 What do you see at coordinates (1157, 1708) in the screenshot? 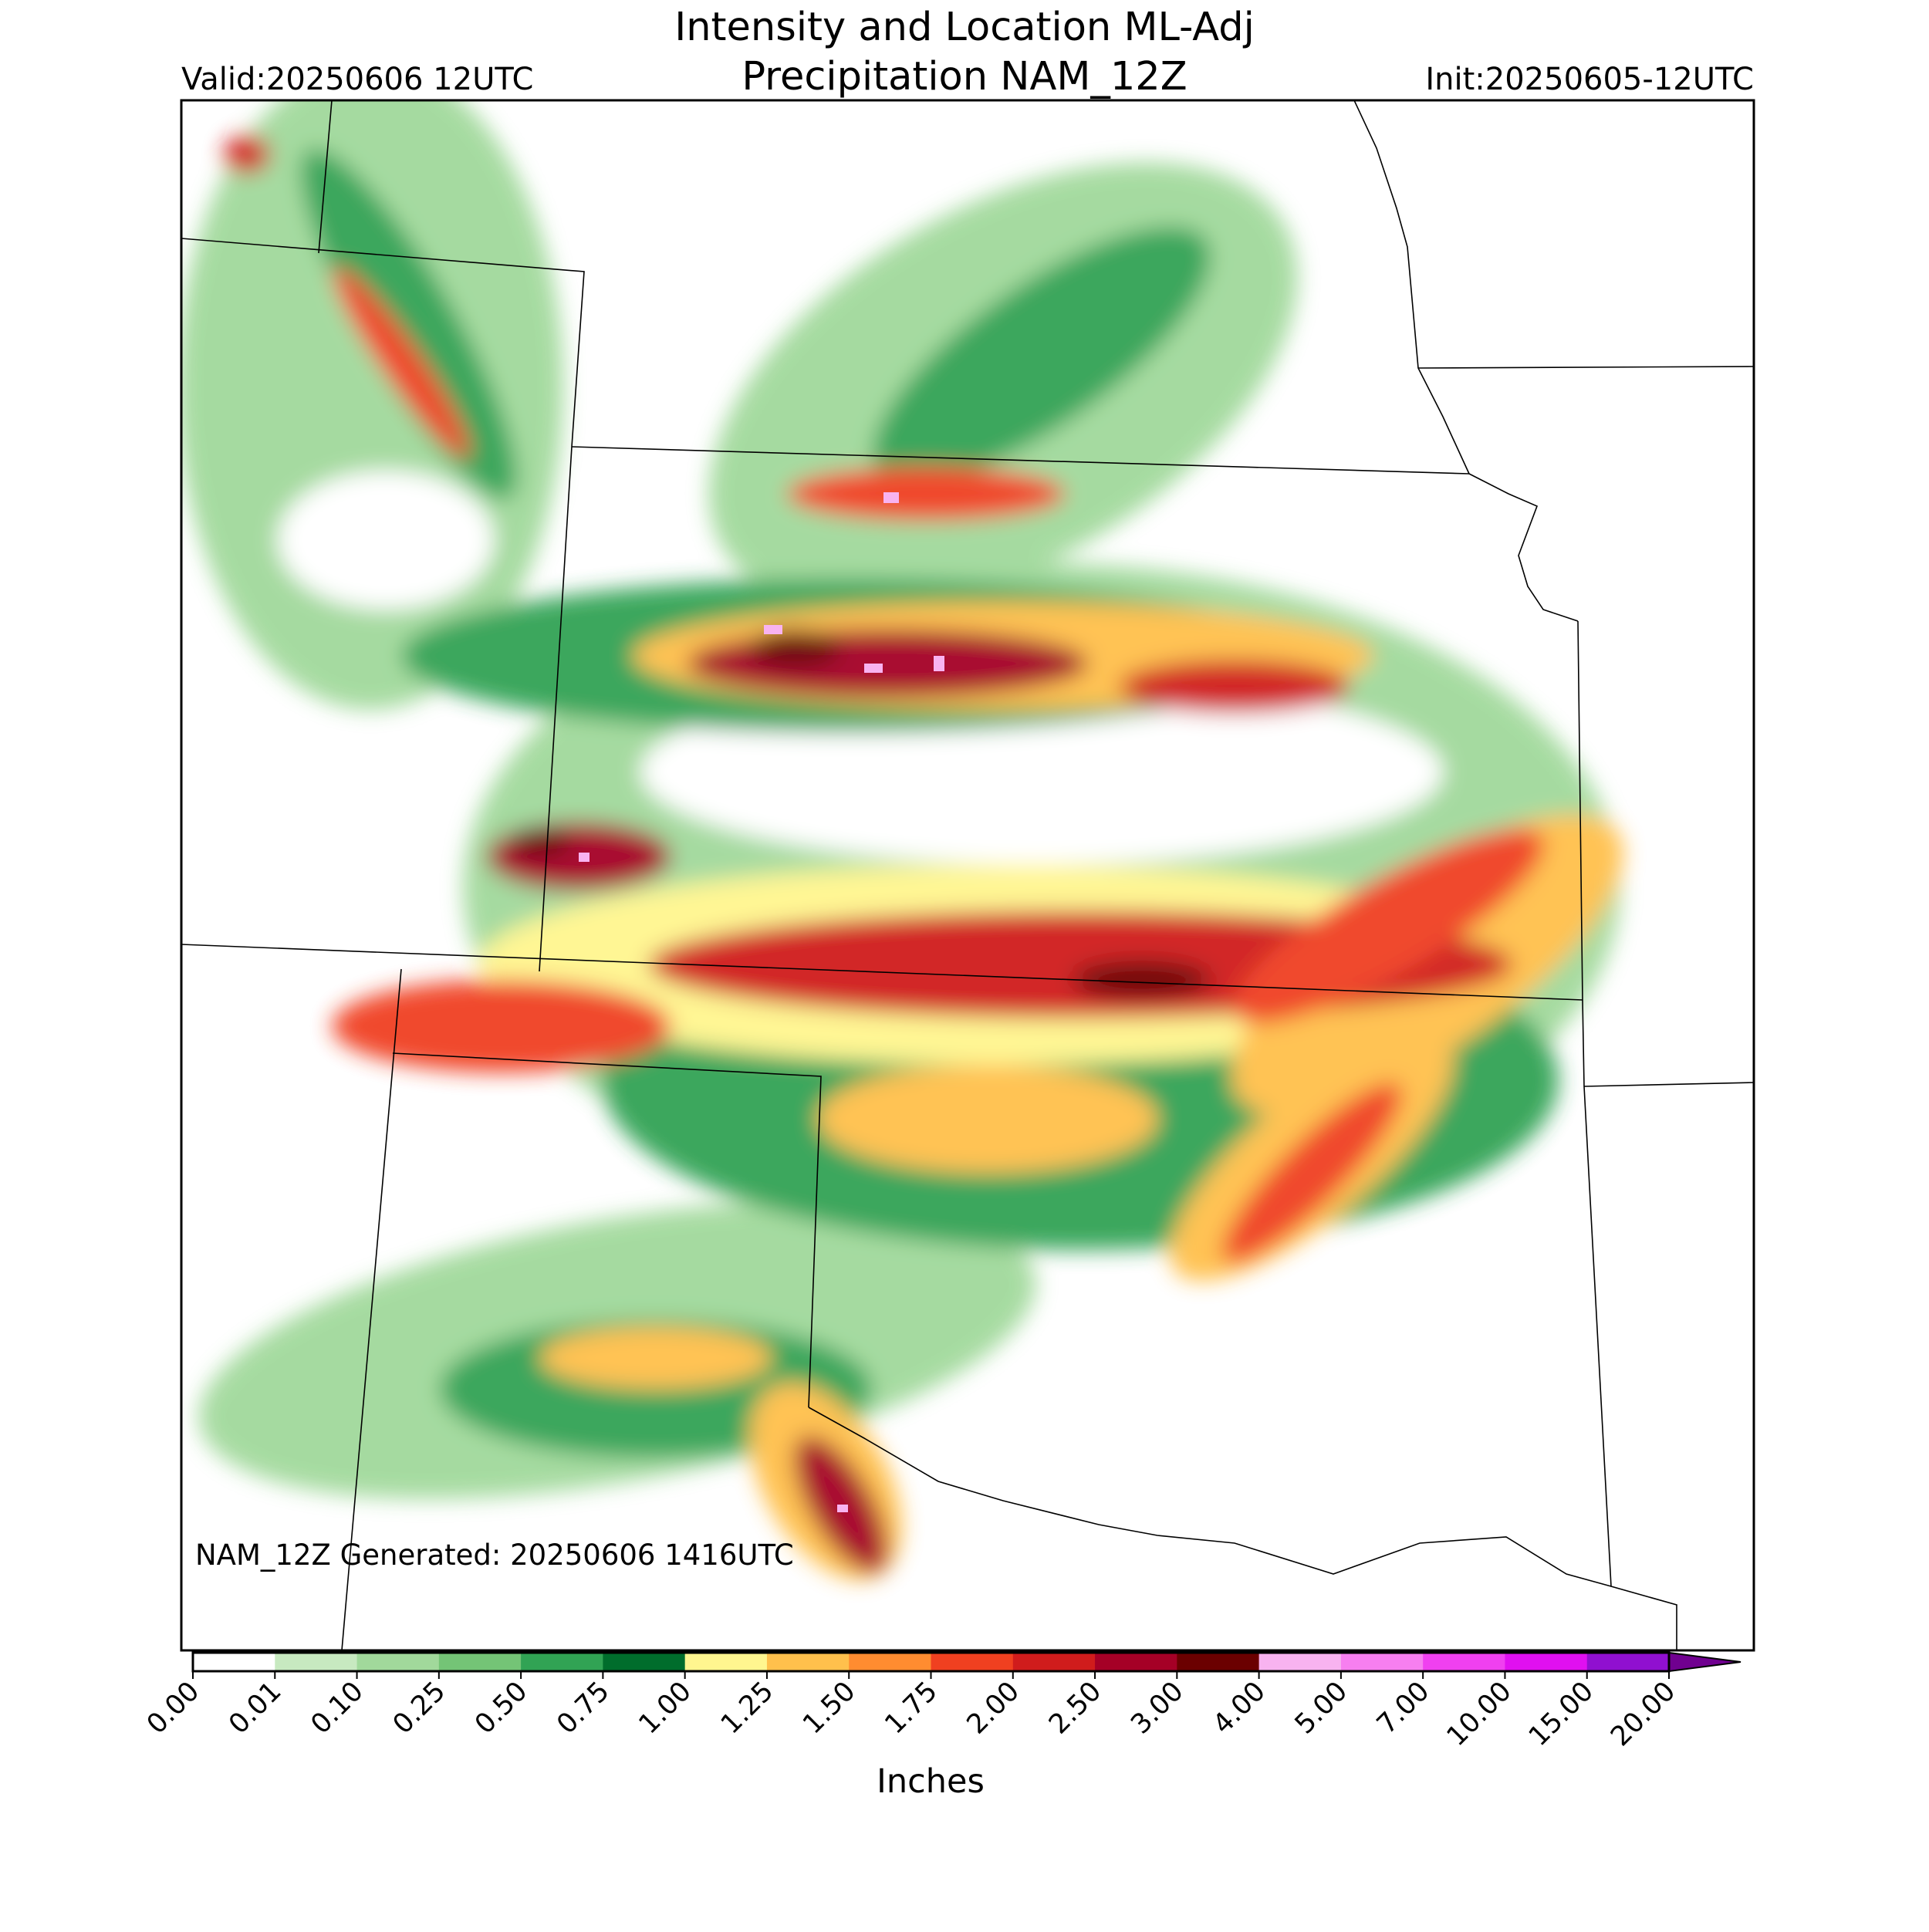
I see `colorbar-tick-label: 3.00` at bounding box center [1157, 1708].